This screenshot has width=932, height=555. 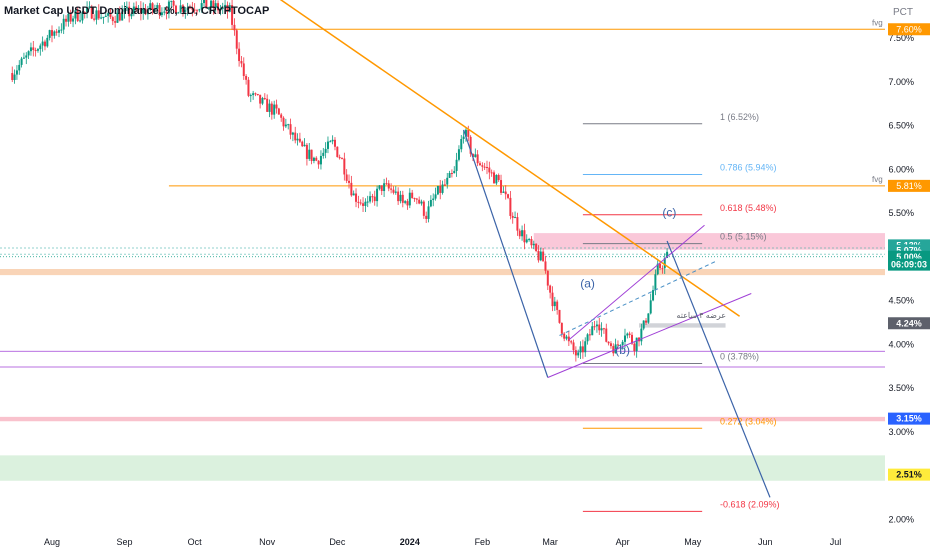 What do you see at coordinates (506, 253) in the screenshot?
I see `projection-line` at bounding box center [506, 253].